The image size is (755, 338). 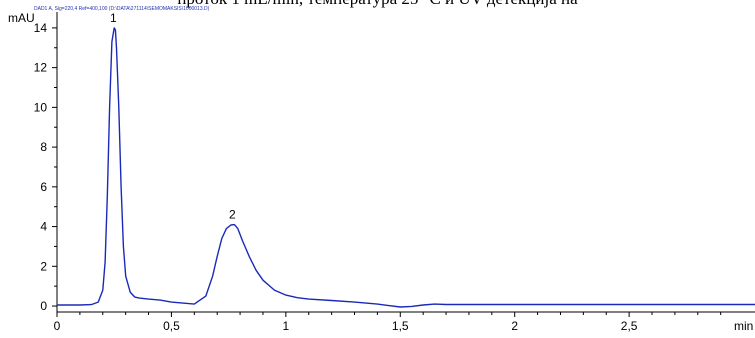 What do you see at coordinates (41, 28) in the screenshot?
I see `y-tick-label: 14` at bounding box center [41, 28].